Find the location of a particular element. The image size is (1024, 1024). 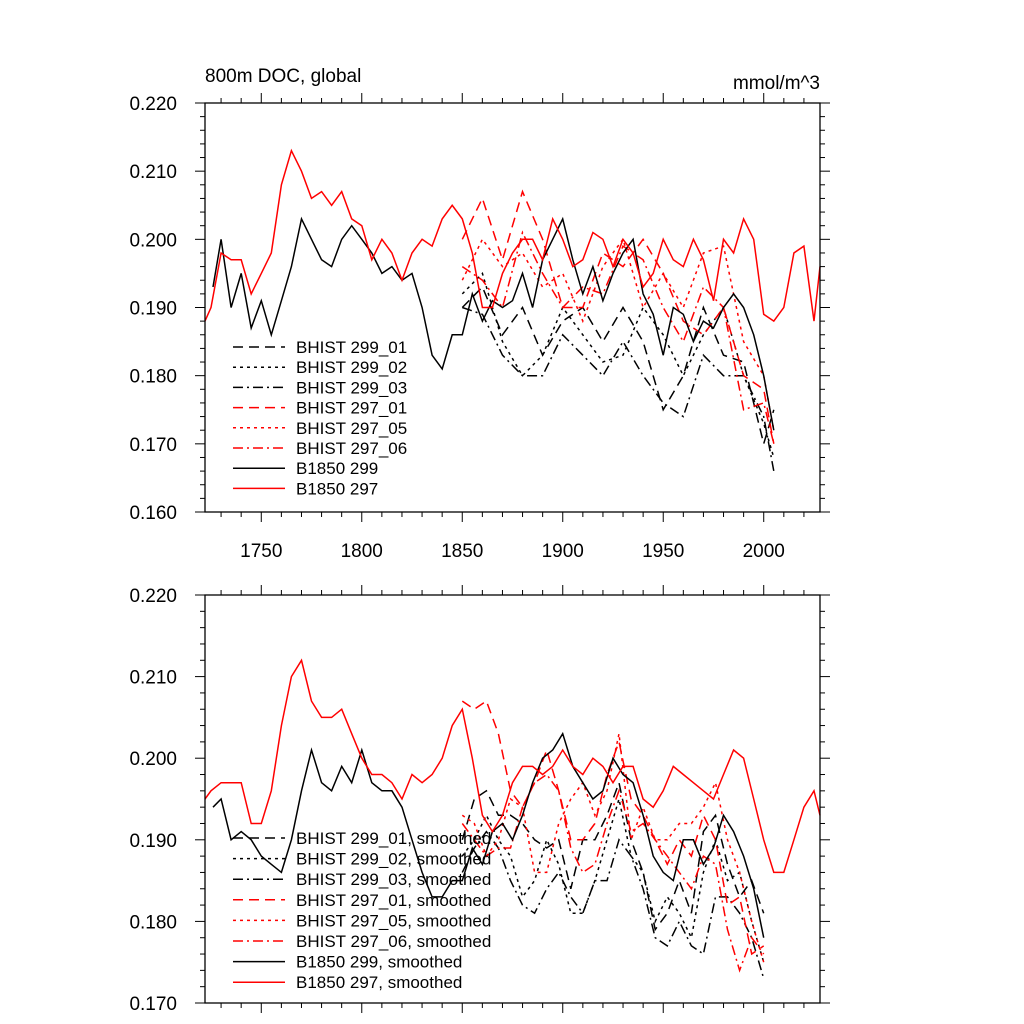

p2-legend-label: BHIST 297_06, smoothed is located at coordinates (393, 941).